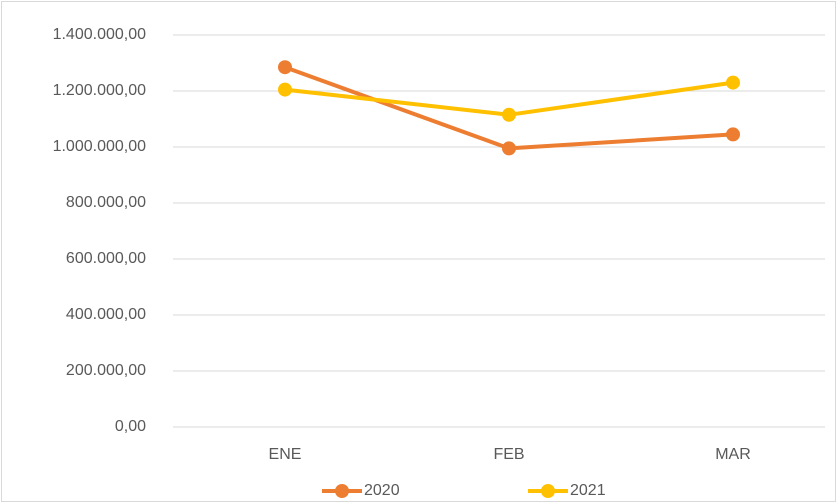 The height and width of the screenshot is (503, 837). What do you see at coordinates (382, 490) in the screenshot?
I see `legend-label: 2020` at bounding box center [382, 490].